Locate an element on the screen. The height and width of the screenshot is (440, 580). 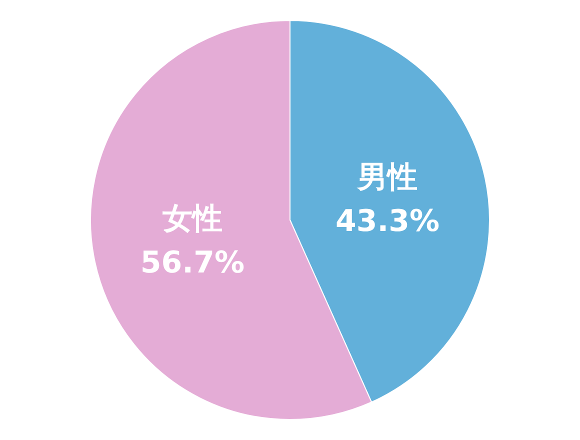
data-label: 56.7% is located at coordinates (192, 263).